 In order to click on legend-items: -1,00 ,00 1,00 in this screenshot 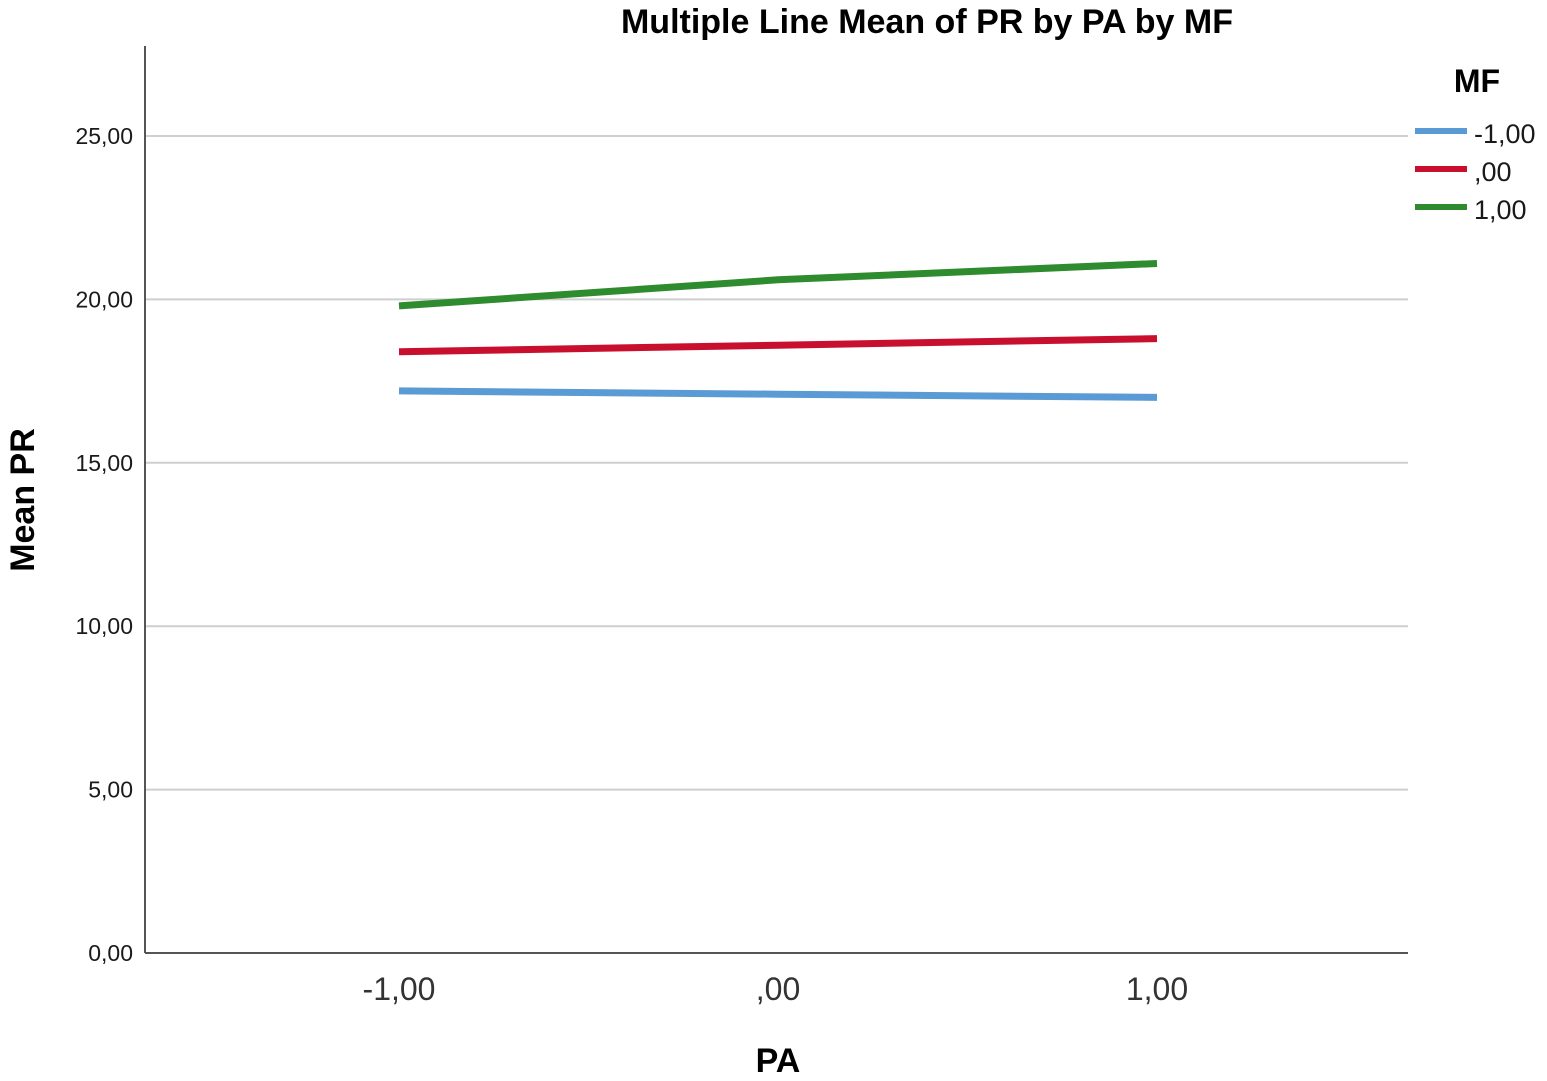, I will do `click(1475, 172)`.